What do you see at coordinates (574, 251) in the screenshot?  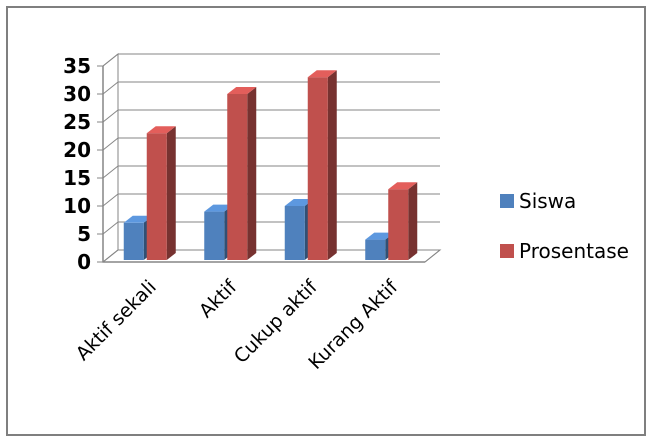 I see `legend-label: Prosentase` at bounding box center [574, 251].